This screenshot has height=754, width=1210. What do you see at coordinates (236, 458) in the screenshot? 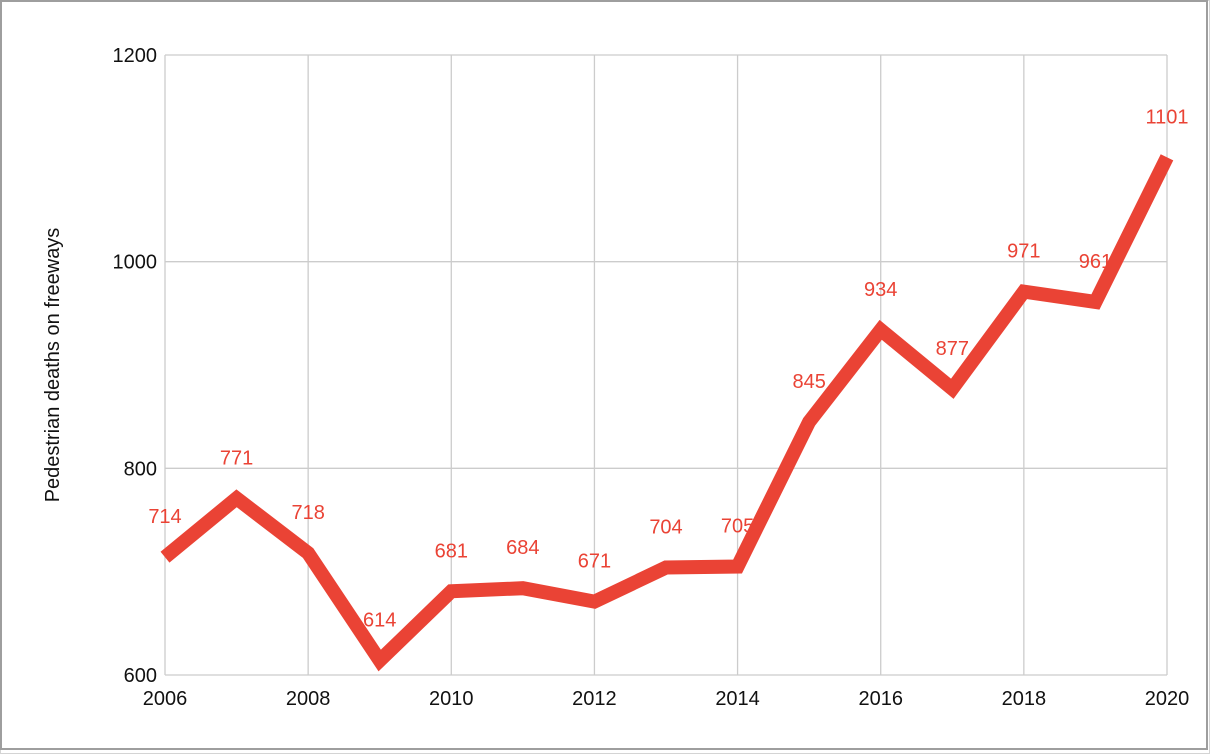
I see `data-label: 771` at bounding box center [236, 458].